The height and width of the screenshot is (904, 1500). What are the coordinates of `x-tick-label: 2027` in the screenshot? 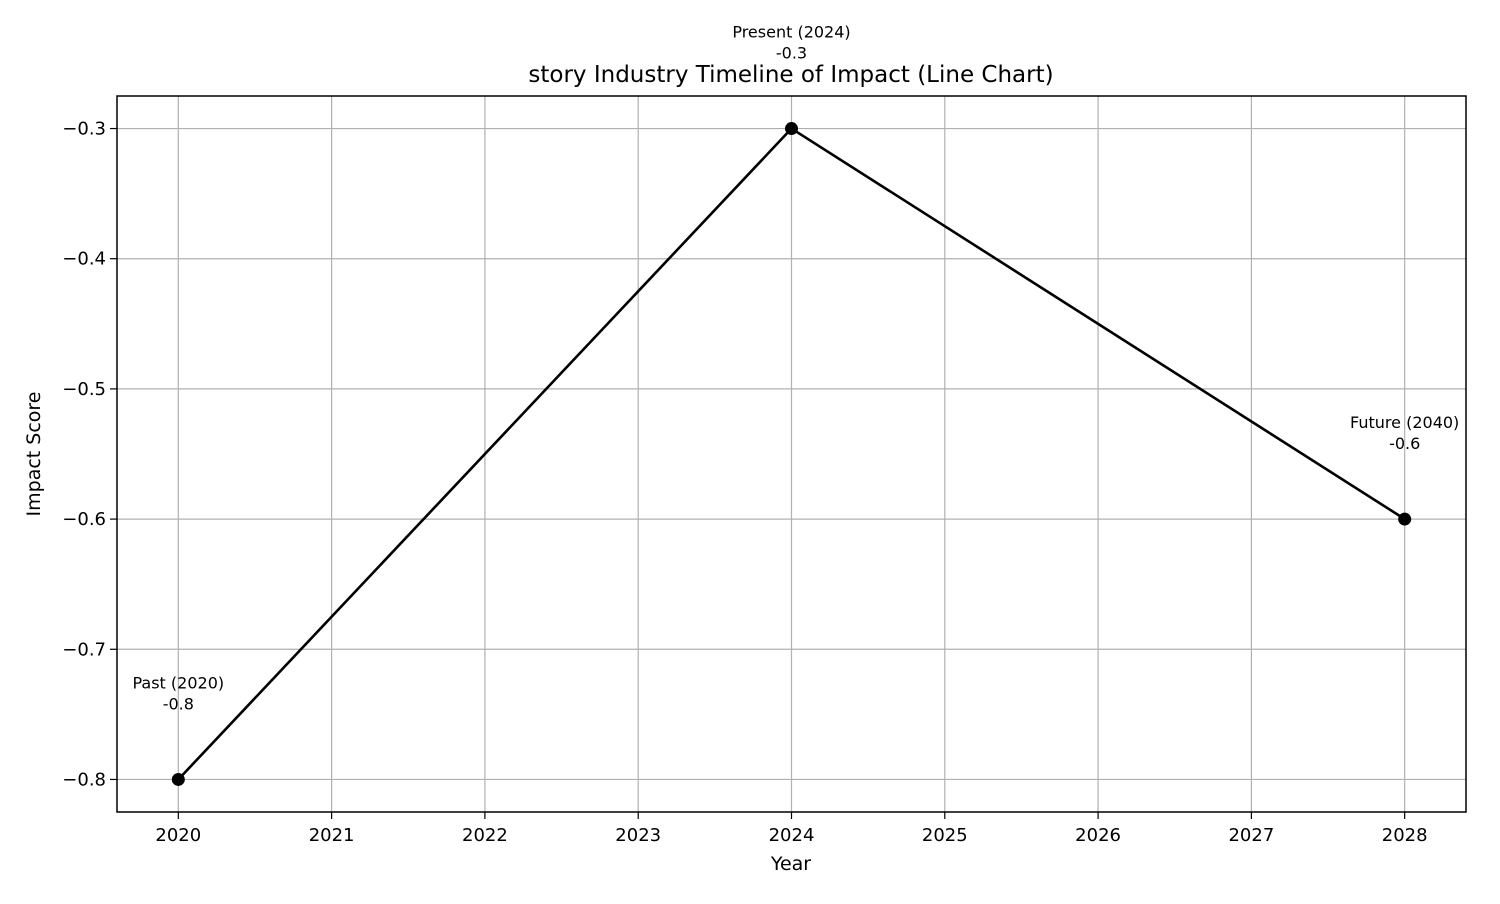 It's located at (1251, 835).